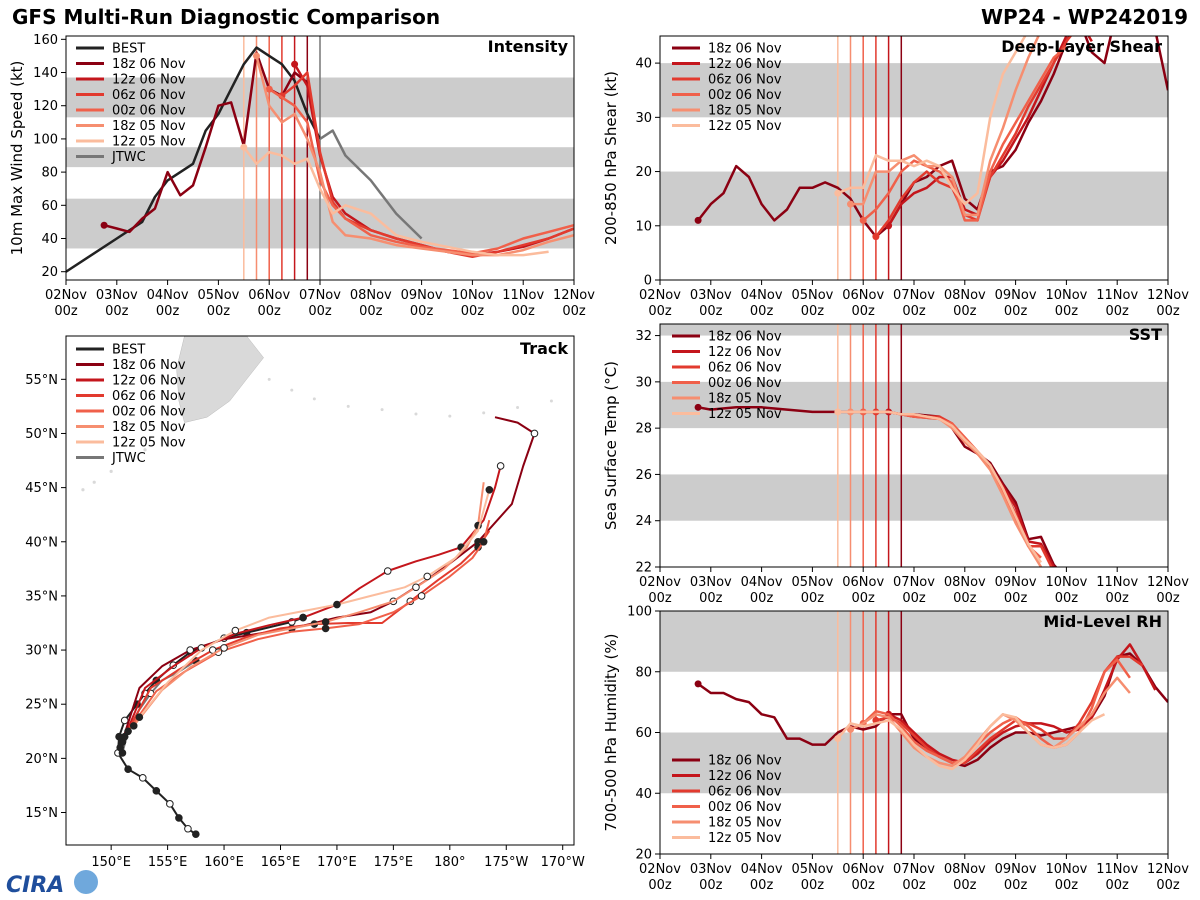 The width and height of the screenshot is (1200, 900). What do you see at coordinates (41, 488) in the screenshot?
I see `track-ytick-label-6: 45°N` at bounding box center [41, 488].